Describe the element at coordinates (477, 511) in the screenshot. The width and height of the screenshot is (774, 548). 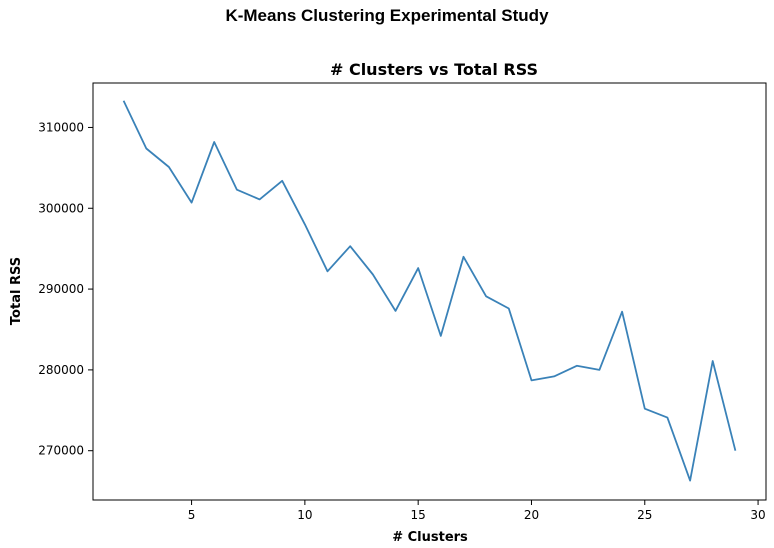
I see `x-axis-ticks: 5 10 15 20 25 30` at that location.